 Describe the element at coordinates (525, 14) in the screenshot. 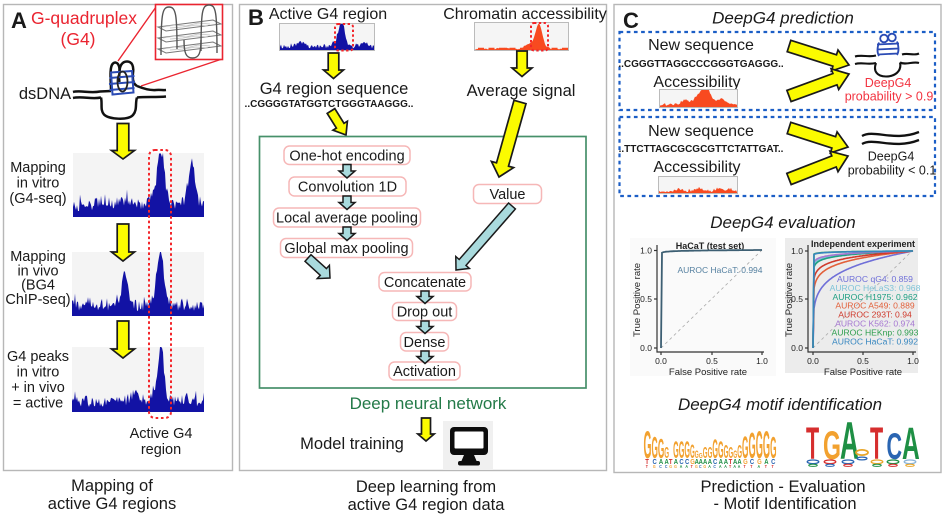

I see `svg-text: Chromatin accessibility` at that location.